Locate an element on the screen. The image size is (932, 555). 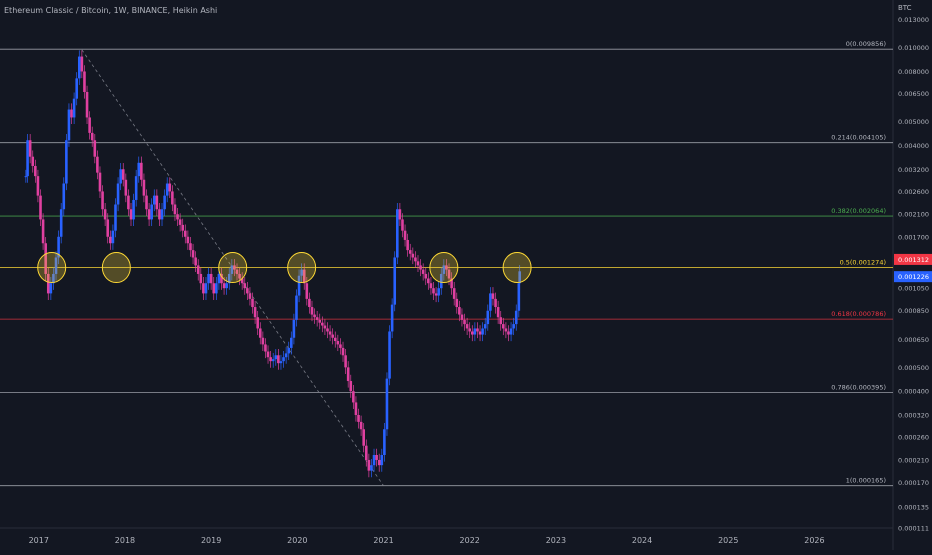
price-tick-label: 0.013000 is located at coordinates (913, 20).